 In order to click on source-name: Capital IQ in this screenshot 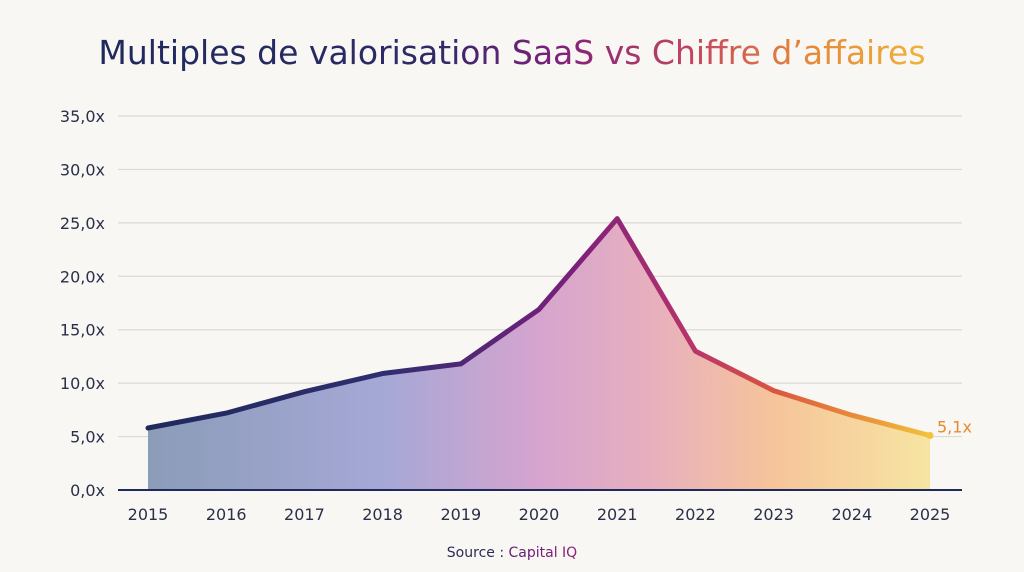, I will do `click(543, 553)`.